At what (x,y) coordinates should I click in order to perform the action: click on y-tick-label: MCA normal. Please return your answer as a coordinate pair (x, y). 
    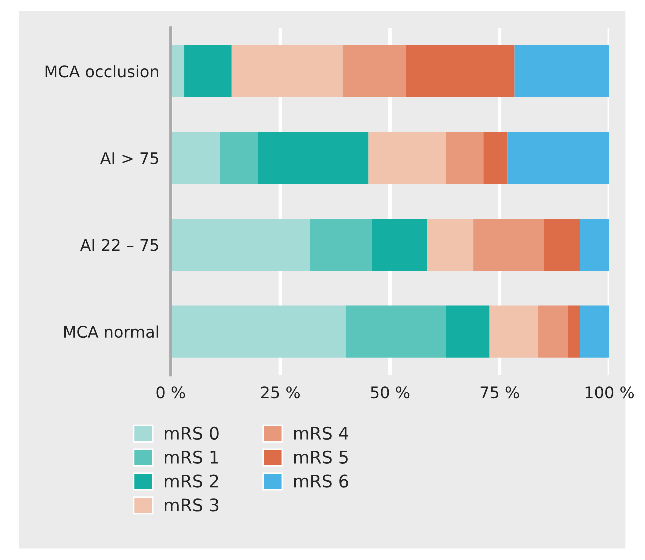
    Looking at the image, I should click on (111, 332).